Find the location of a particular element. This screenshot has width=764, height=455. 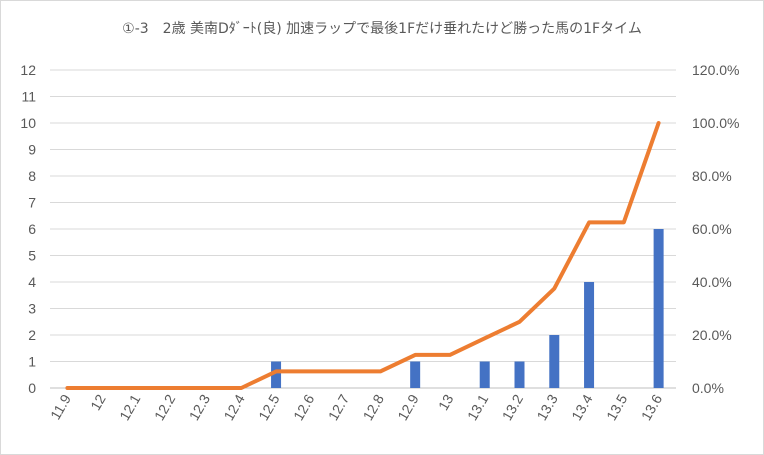

y-left-tick-label: 0 is located at coordinates (32, 388).